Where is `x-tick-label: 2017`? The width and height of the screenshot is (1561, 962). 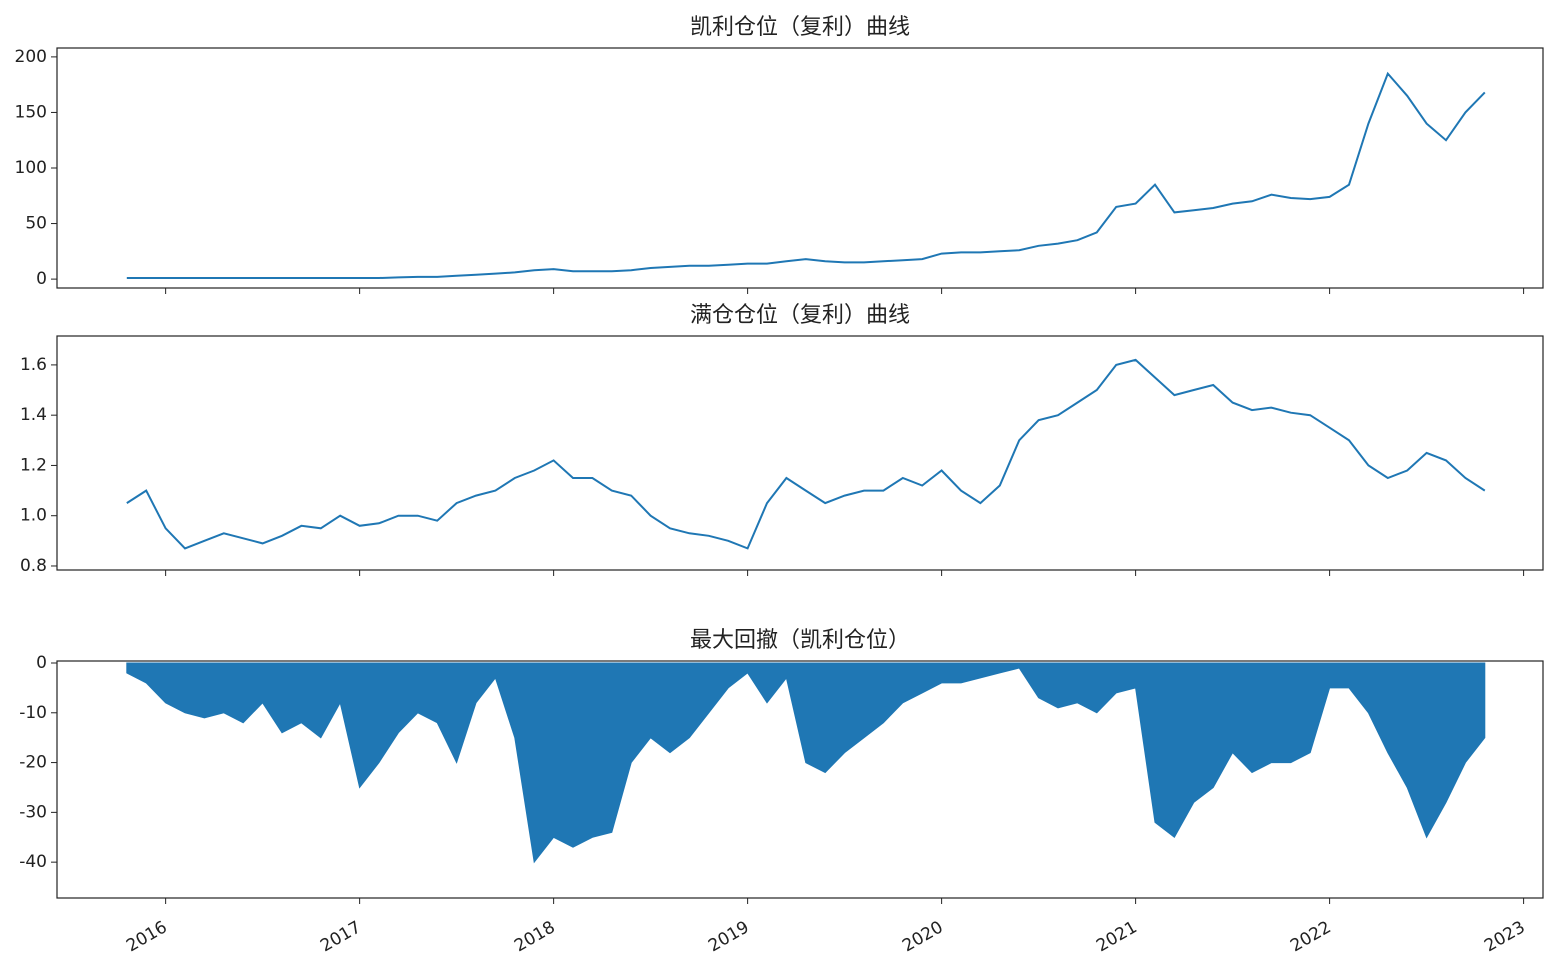
x-tick-label: 2017 is located at coordinates (340, 936).